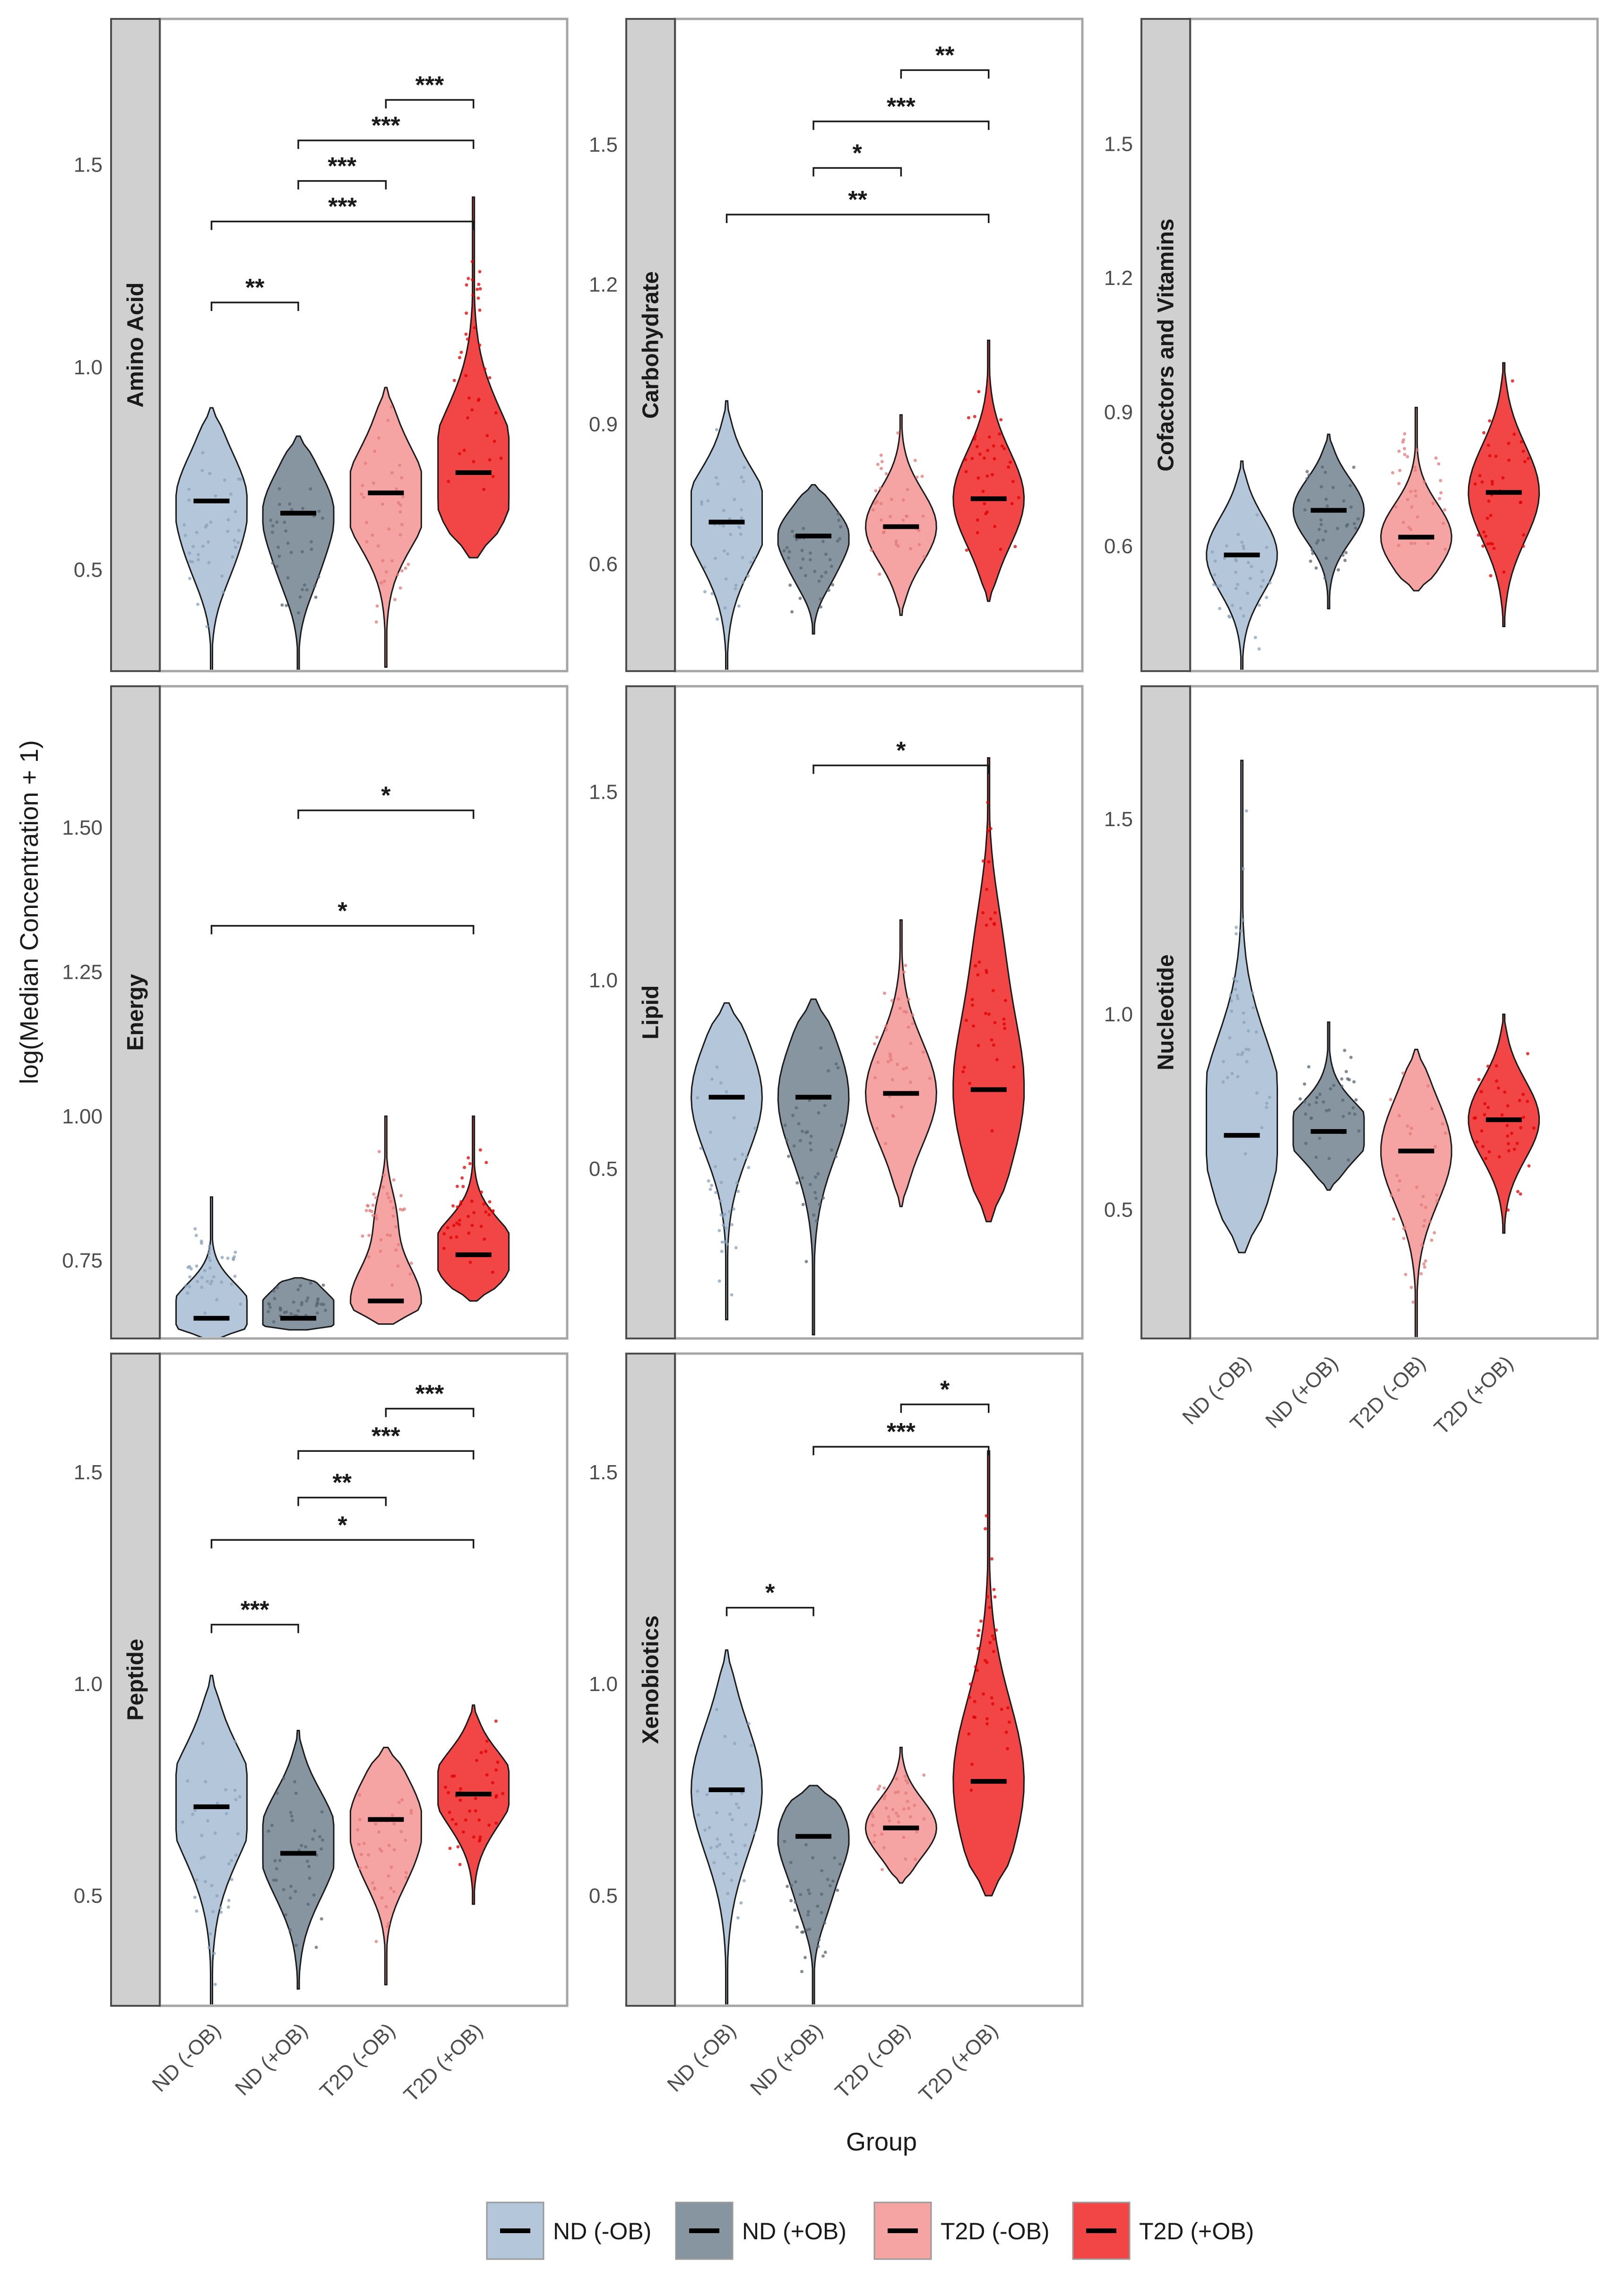 Image resolution: width=1624 pixels, height=2270 pixels. I want to click on violin-t2d-ob, so click(900, 1063).